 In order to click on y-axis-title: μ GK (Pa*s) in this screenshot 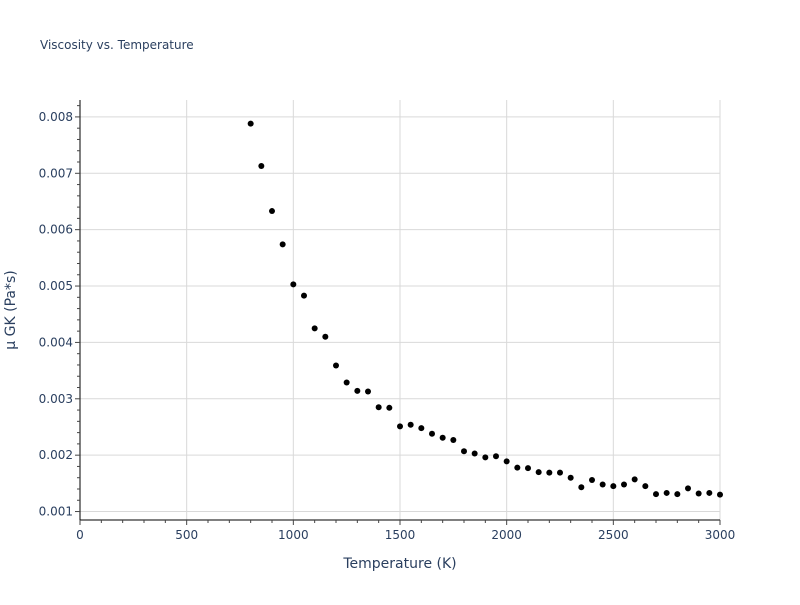, I will do `click(11, 309)`.